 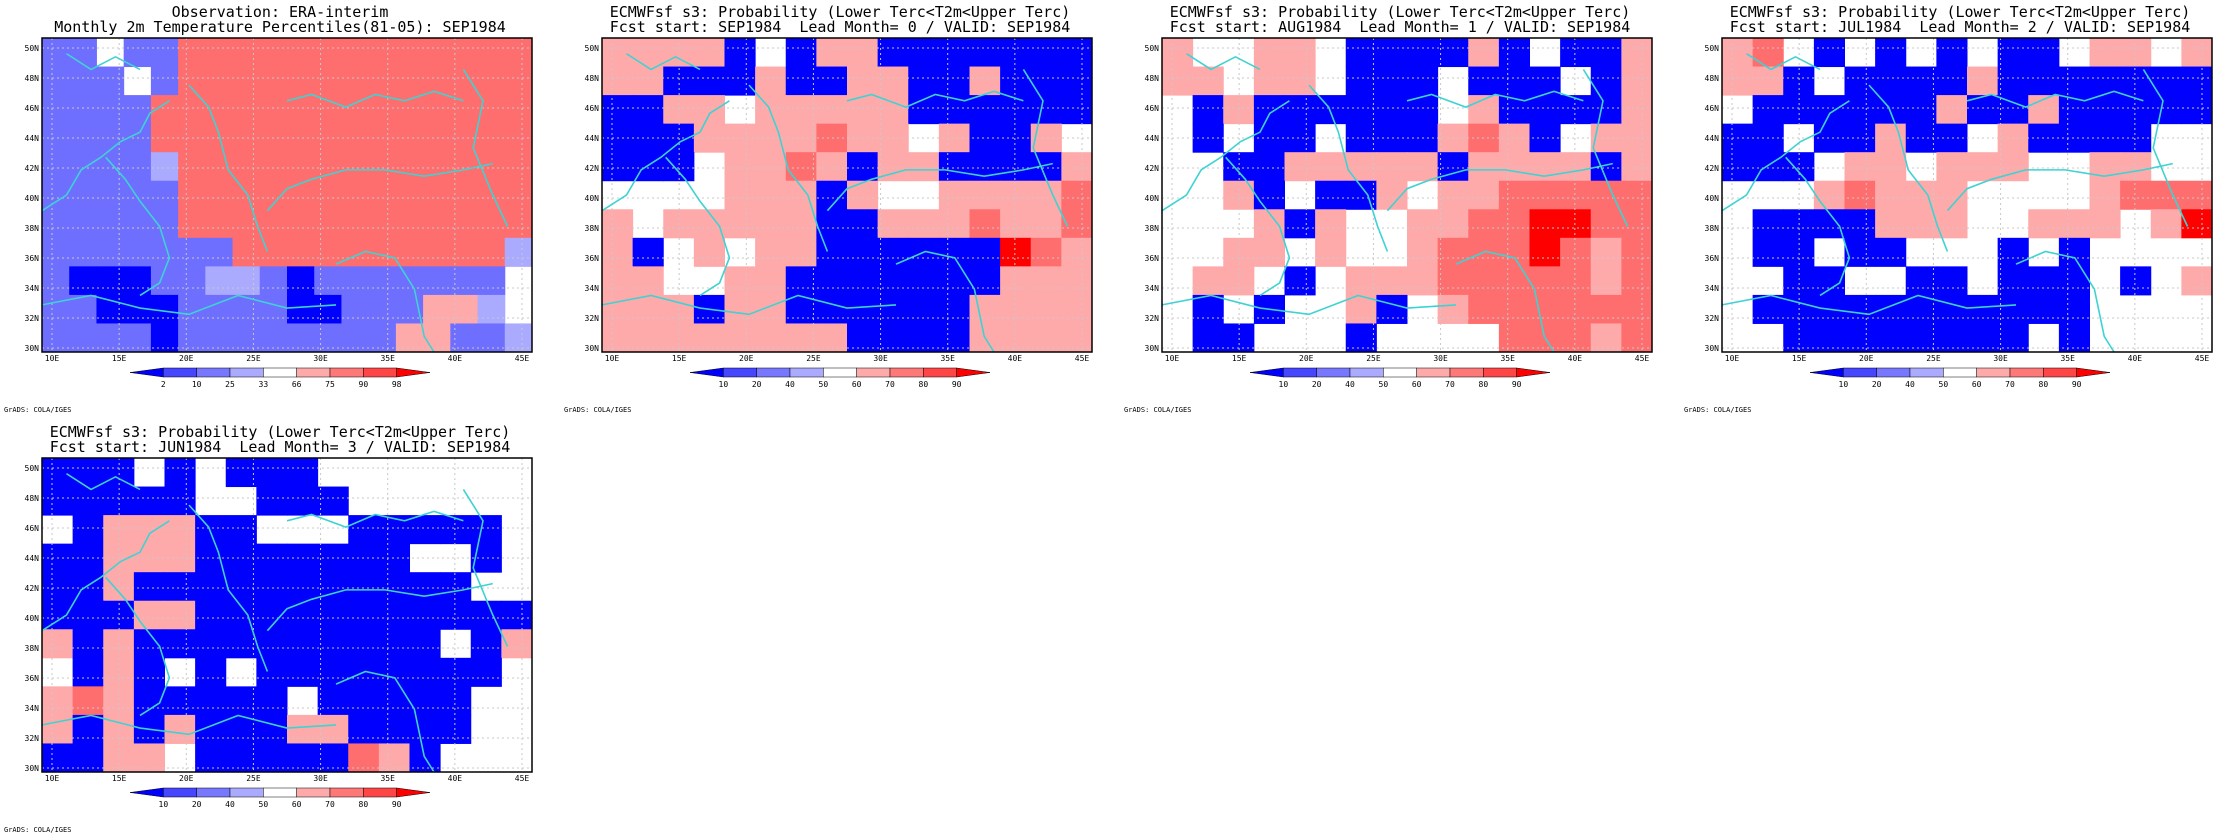 I want to click on lat-tick-label: 40N, so click(x=592, y=198).